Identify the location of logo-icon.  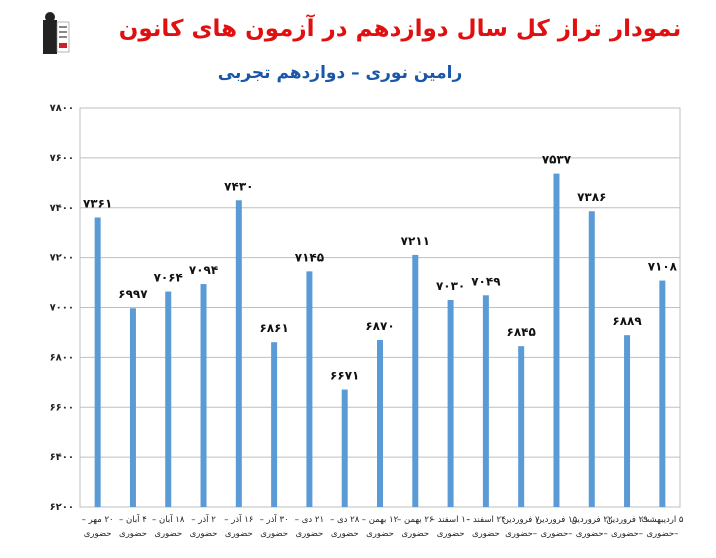
(55, 34).